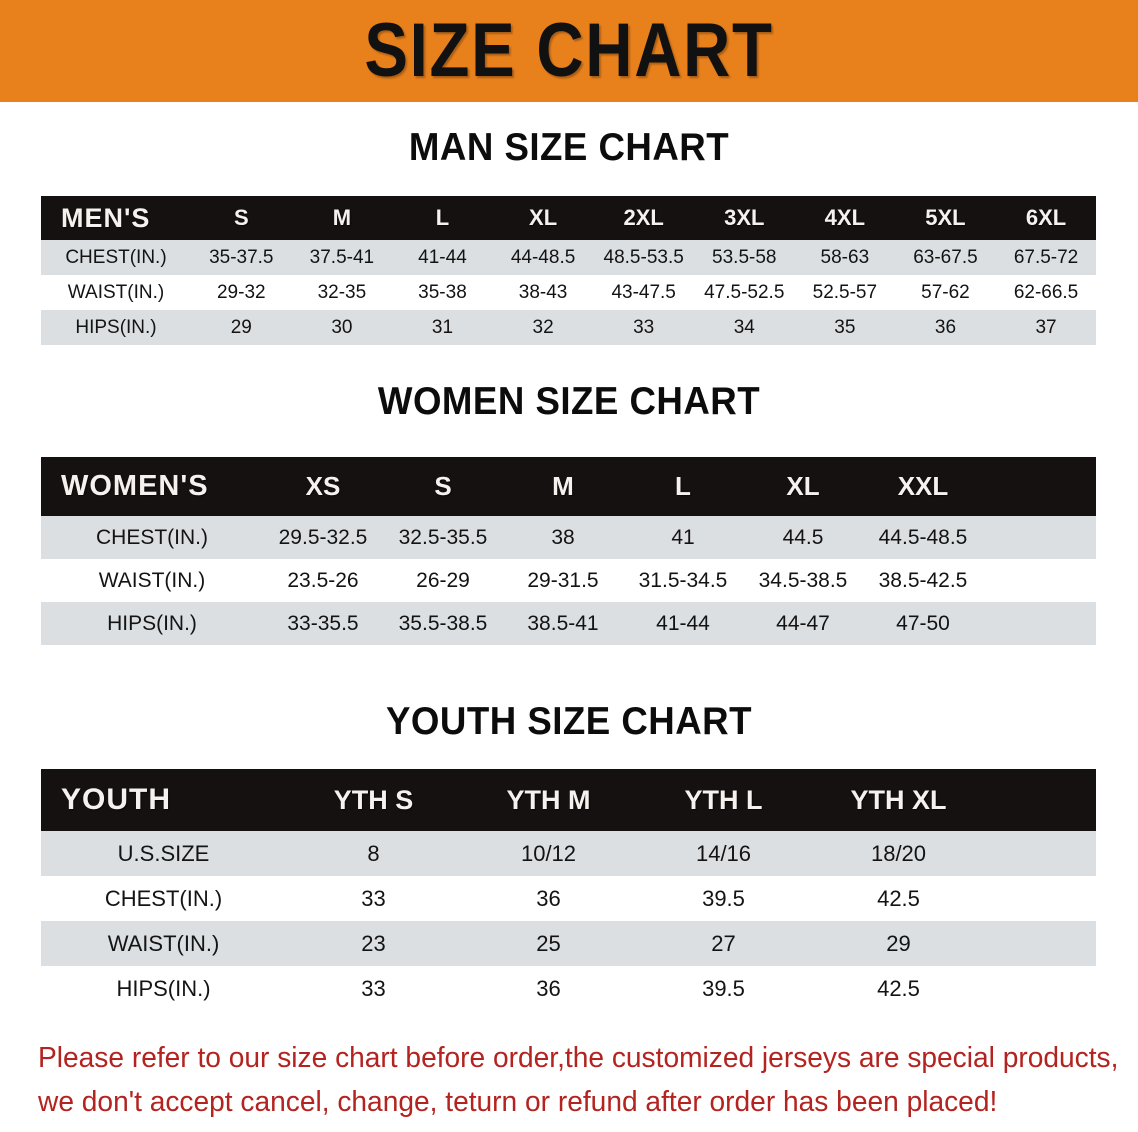 The width and height of the screenshot is (1138, 1132). I want to click on men-corner-label: MEN'S, so click(106, 217).